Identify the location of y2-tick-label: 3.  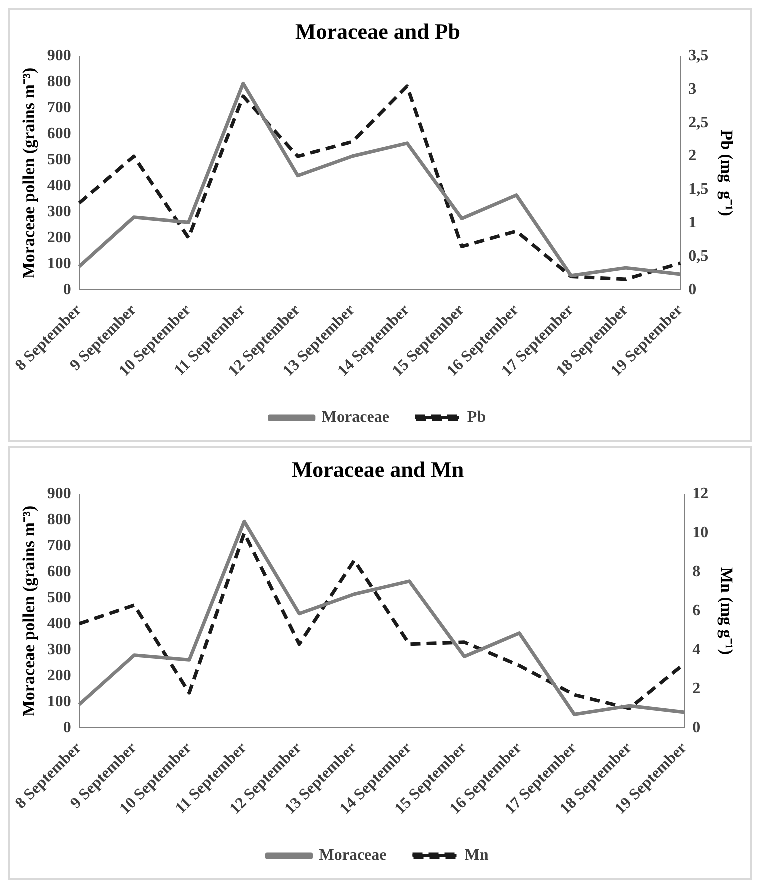
(692, 89).